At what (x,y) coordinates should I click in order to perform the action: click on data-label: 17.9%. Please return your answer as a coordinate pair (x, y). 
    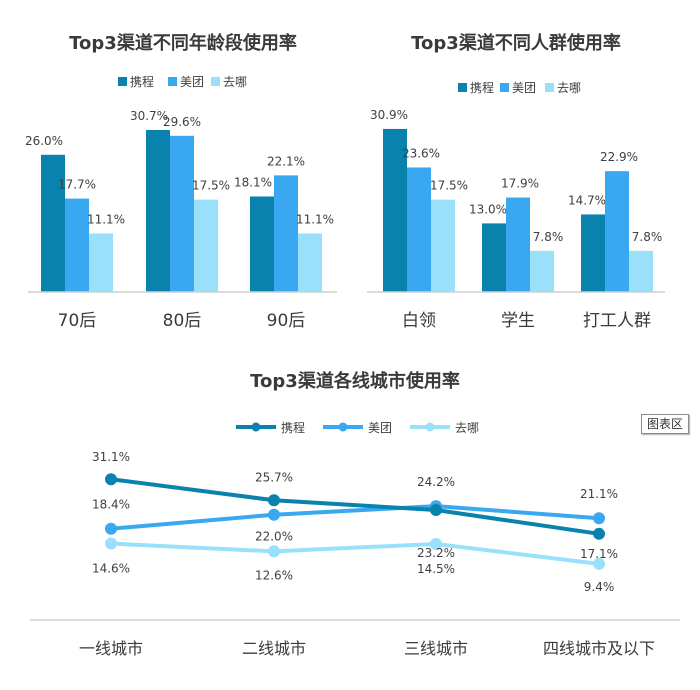
    Looking at the image, I should click on (520, 184).